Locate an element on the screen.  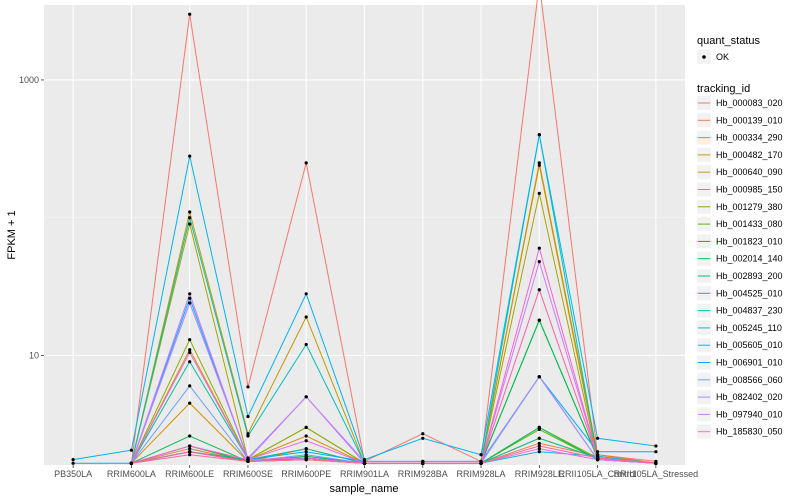
legend-label-15: Hb_006901_010 is located at coordinates (749, 363).